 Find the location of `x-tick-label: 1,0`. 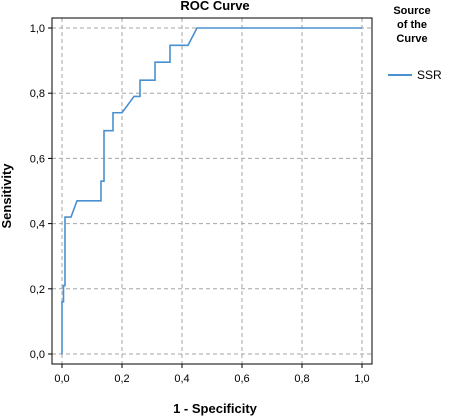

x-tick-label: 1,0 is located at coordinates (361, 379).